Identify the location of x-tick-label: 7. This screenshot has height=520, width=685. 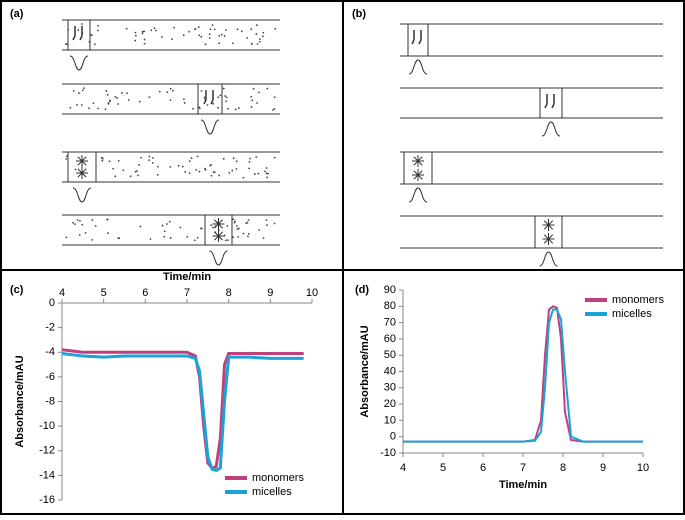
(187, 293).